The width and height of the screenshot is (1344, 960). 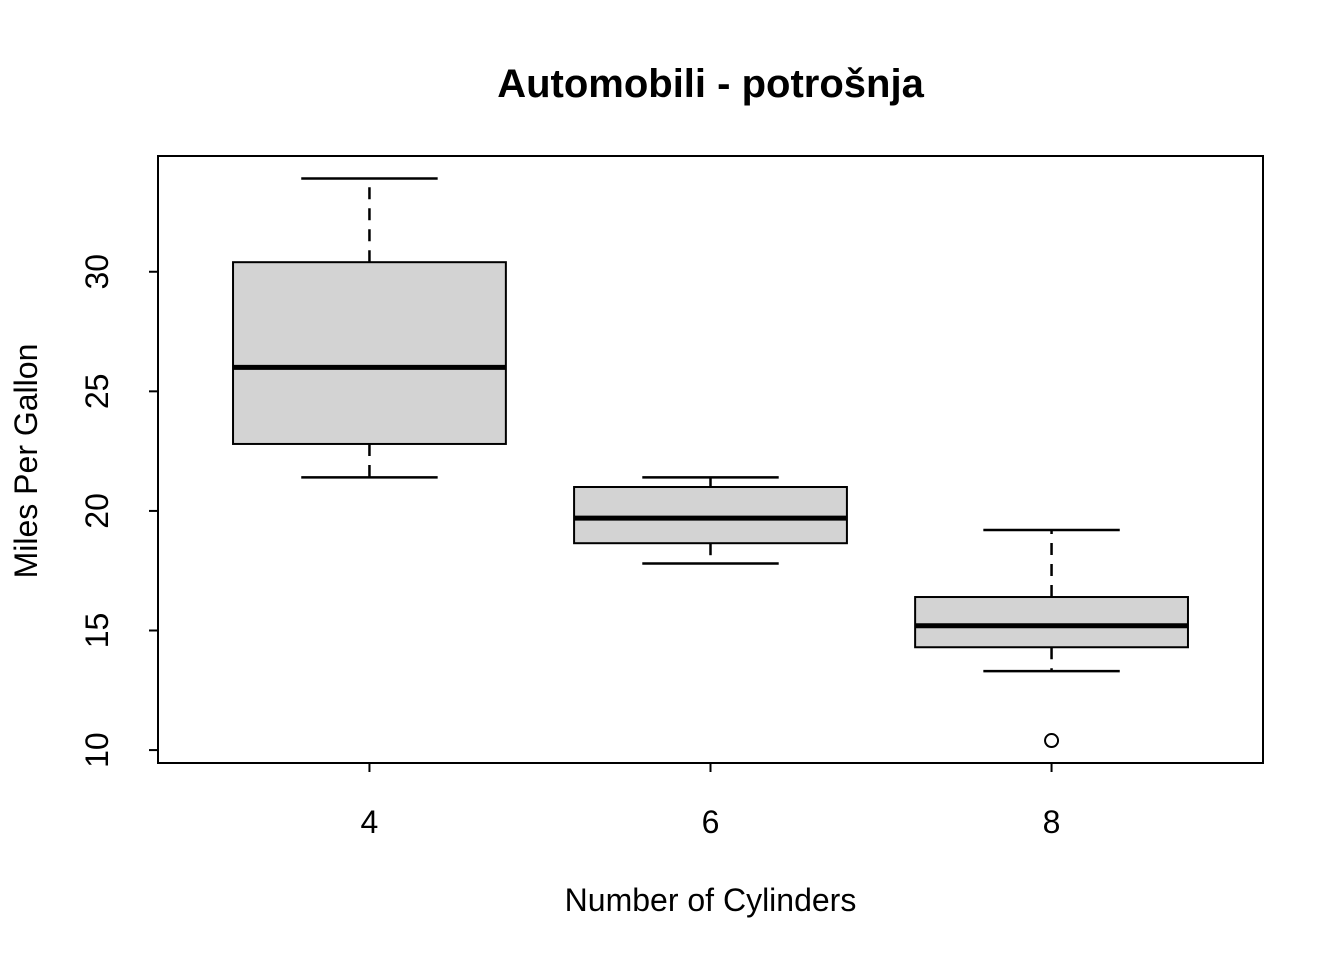 What do you see at coordinates (97, 272) in the screenshot?
I see `y-tick-label-30: 30` at bounding box center [97, 272].